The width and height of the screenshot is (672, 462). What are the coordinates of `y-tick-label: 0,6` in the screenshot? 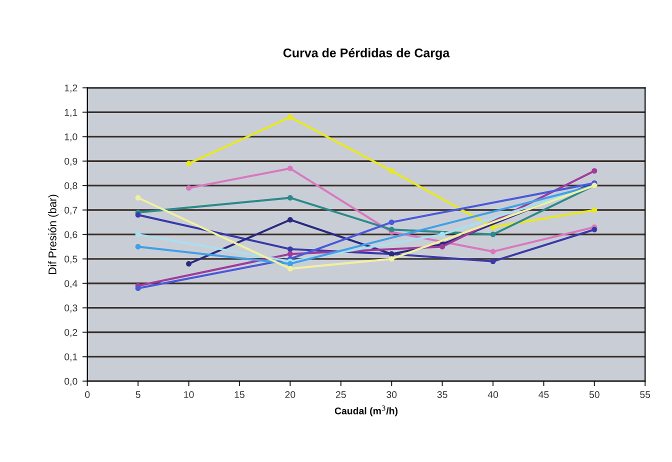 It's located at (71, 235).